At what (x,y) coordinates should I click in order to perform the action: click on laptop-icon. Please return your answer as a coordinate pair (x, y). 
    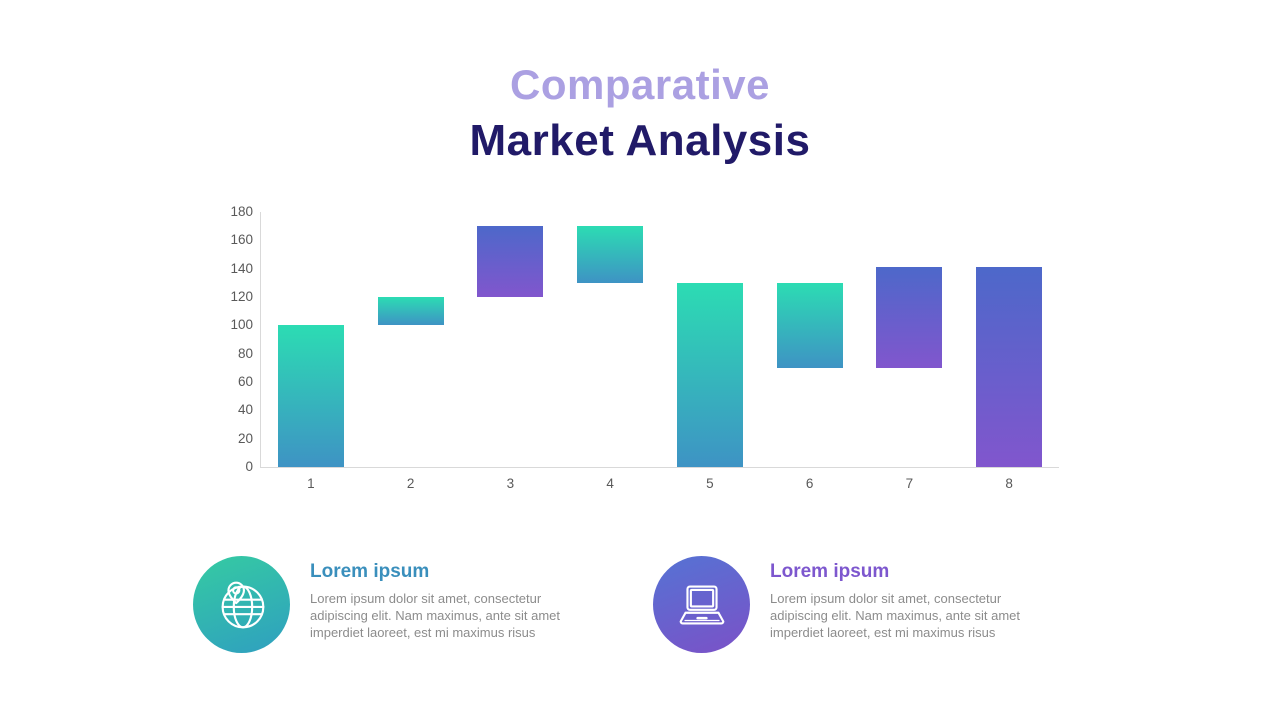
    Looking at the image, I should click on (701, 604).